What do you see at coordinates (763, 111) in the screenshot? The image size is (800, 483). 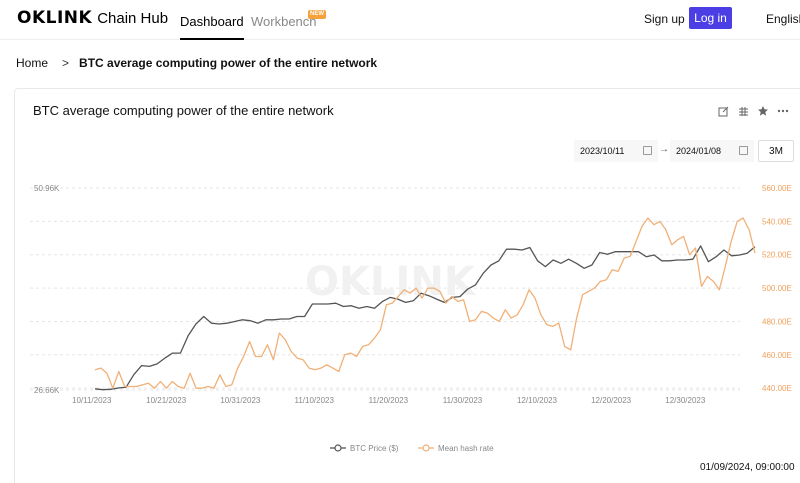 I see `star-icon` at bounding box center [763, 111].